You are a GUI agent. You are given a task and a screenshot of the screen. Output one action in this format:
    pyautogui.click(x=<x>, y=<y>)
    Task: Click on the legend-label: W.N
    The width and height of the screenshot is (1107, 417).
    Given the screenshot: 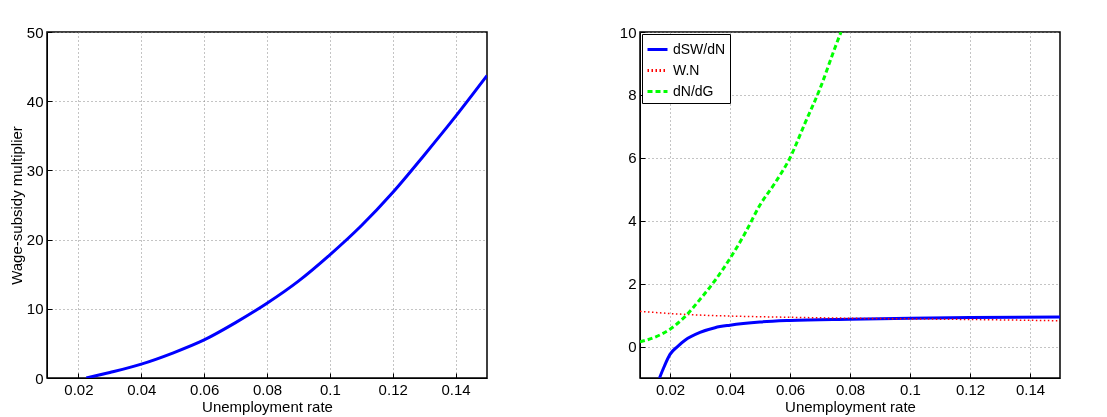 What is the action you would take?
    pyautogui.click(x=686, y=69)
    